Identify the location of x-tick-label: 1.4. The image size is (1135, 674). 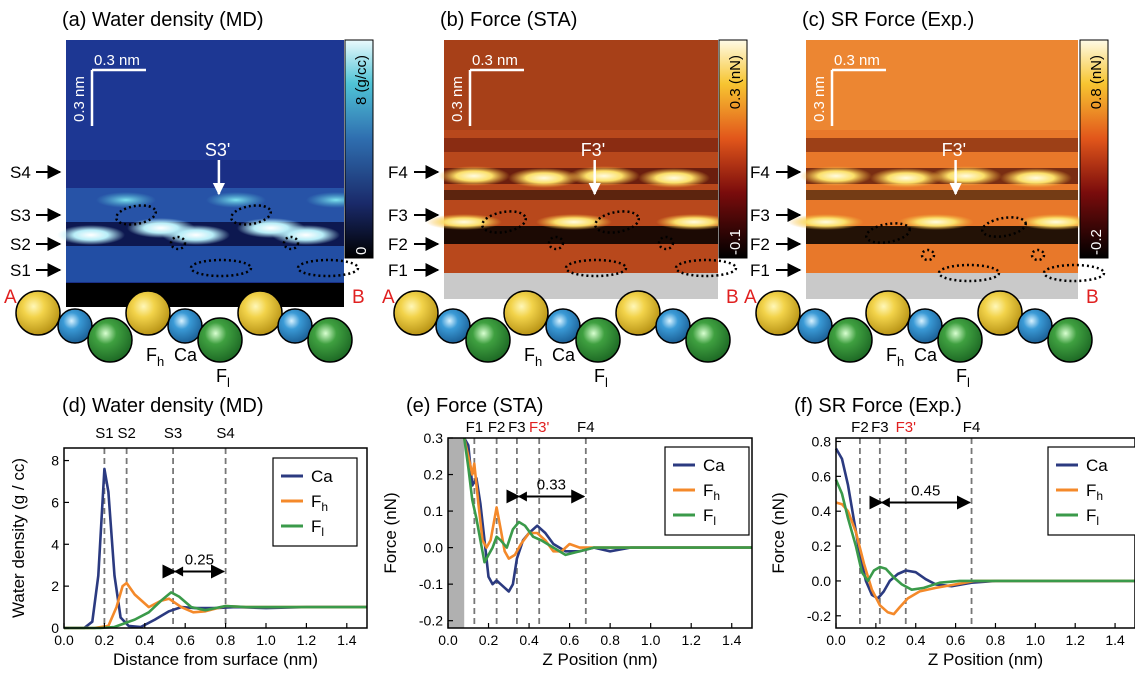
(732, 640).